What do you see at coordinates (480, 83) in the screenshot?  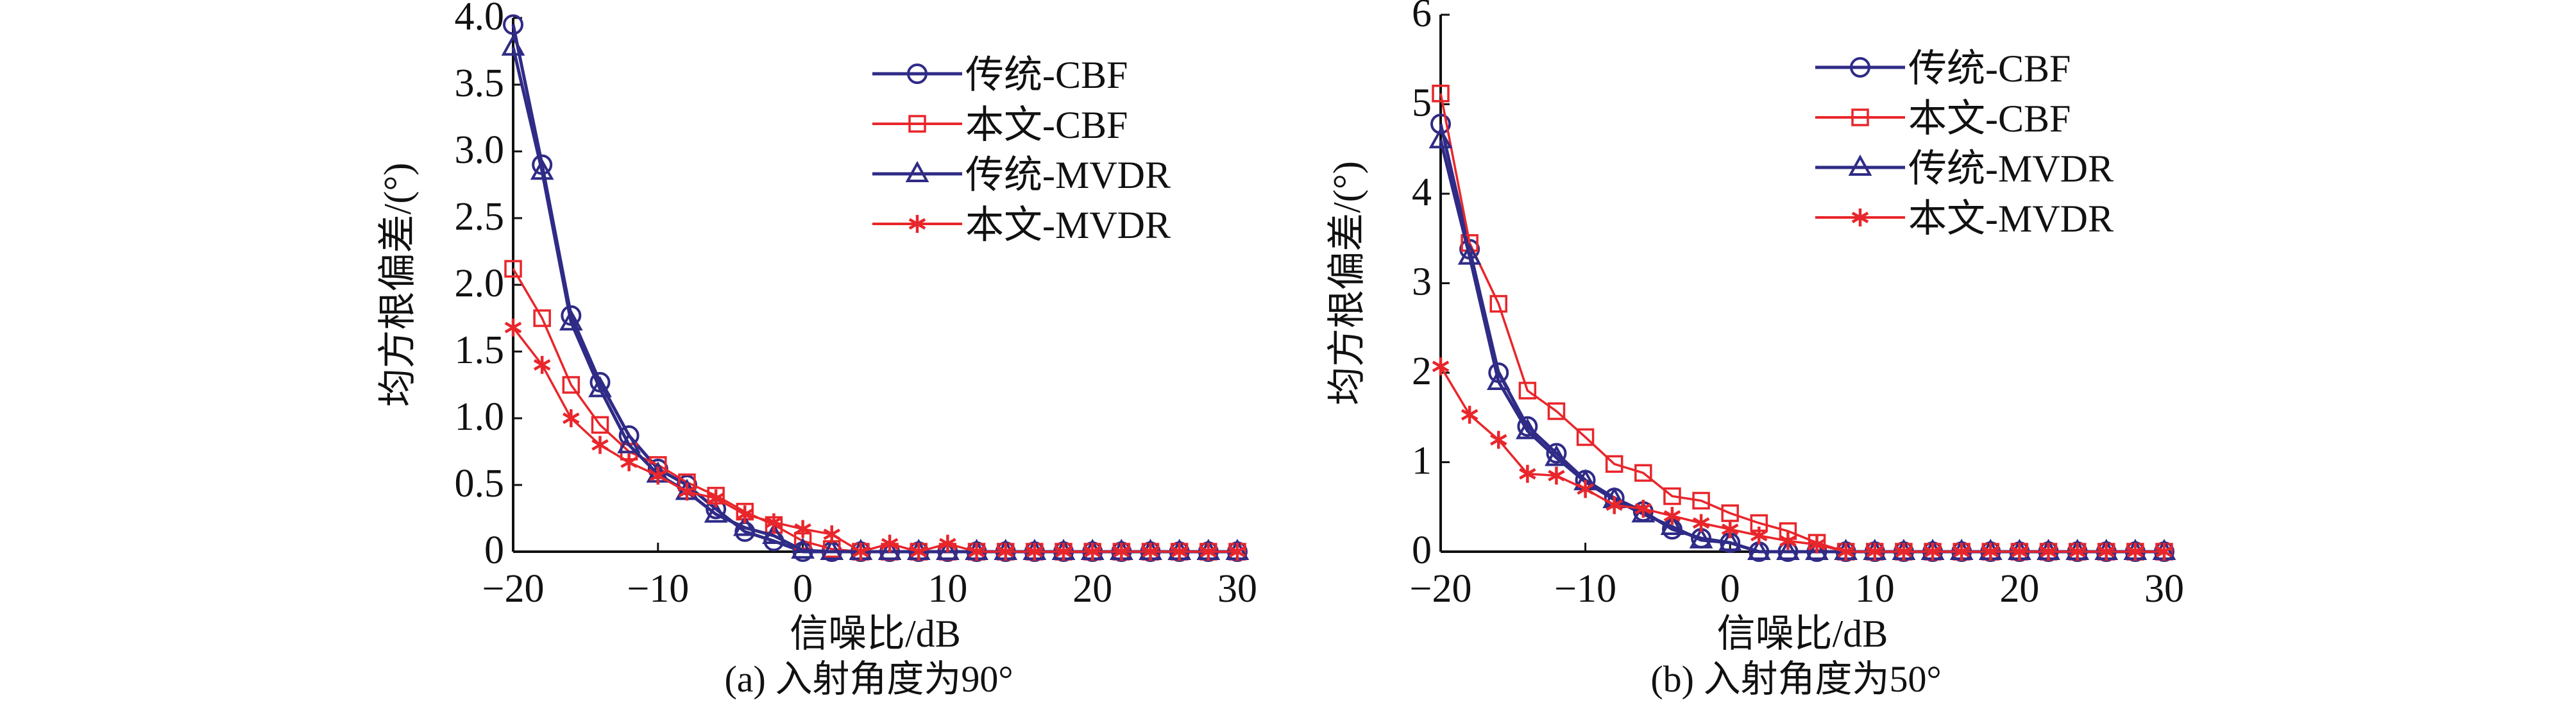 I see `y-tick-label: 3.5` at bounding box center [480, 83].